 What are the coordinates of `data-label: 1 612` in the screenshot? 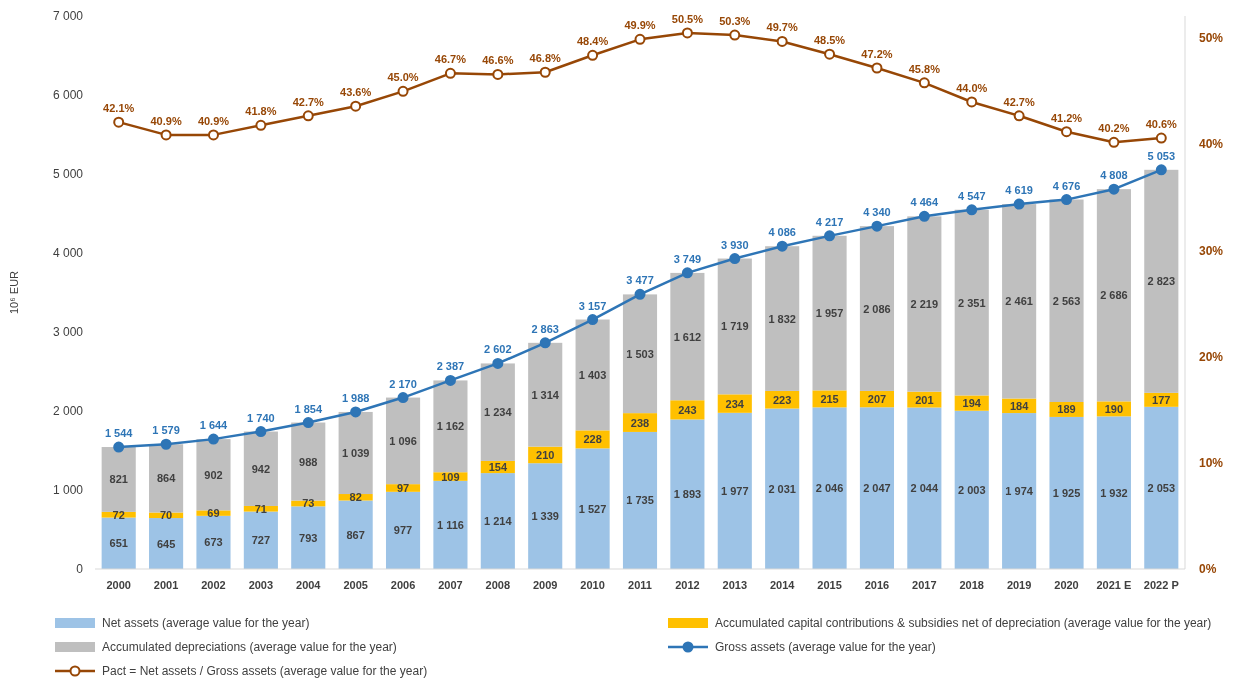 It's located at (687, 336).